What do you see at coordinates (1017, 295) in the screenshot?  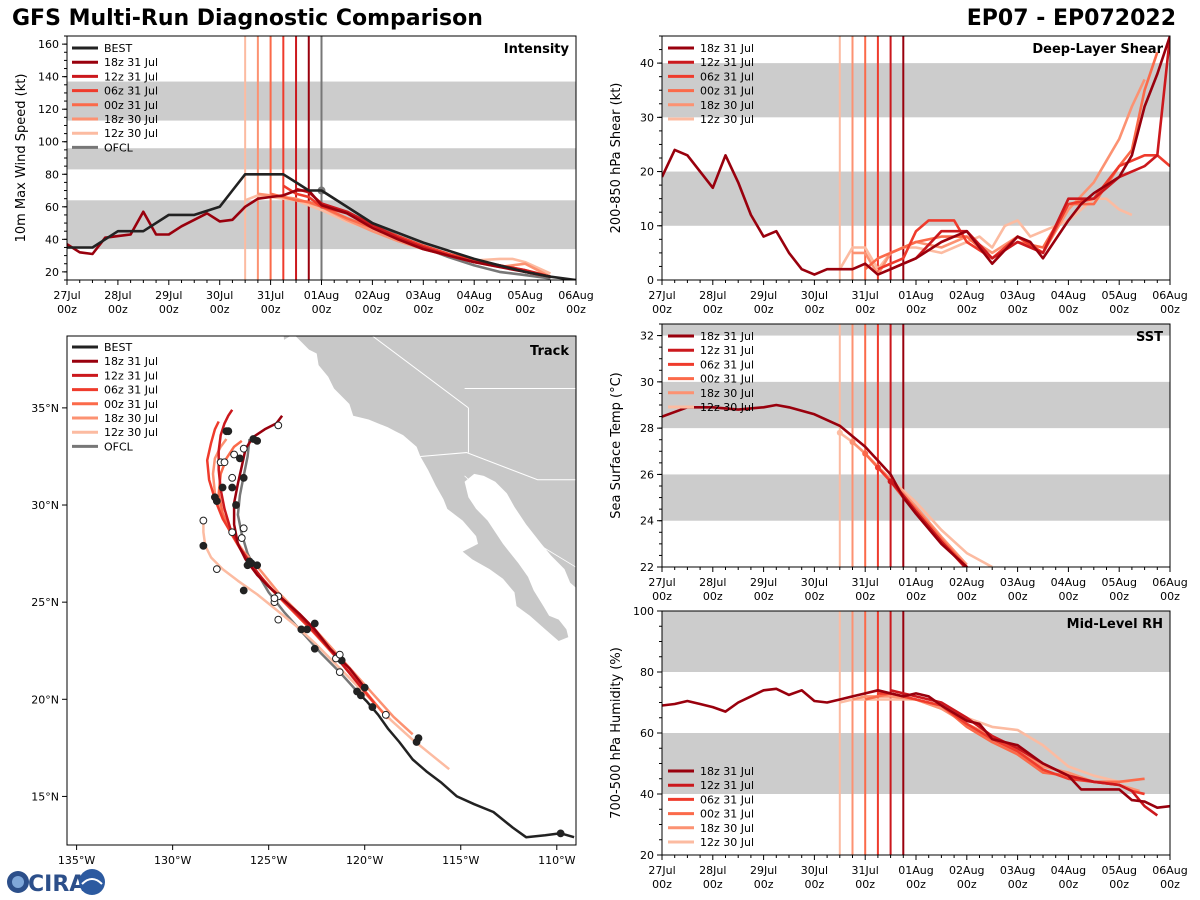 I see `x-tick-label: 03Aug` at bounding box center [1017, 295].